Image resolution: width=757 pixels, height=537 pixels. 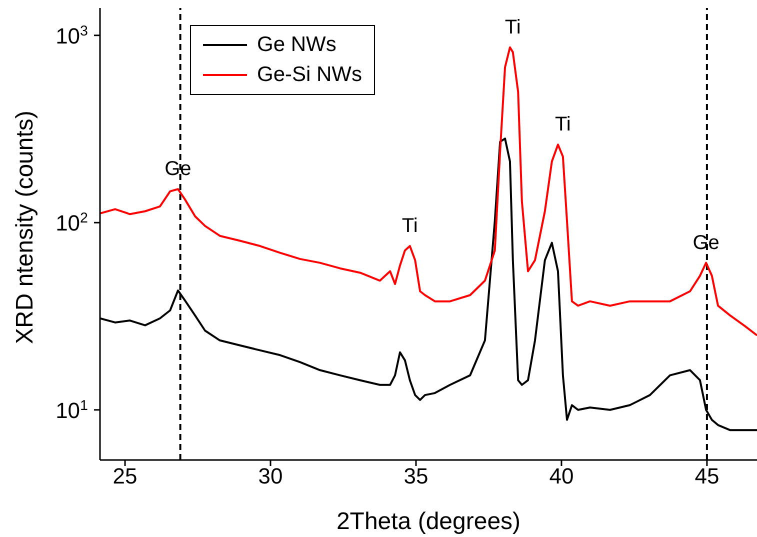 I want to click on x-tick-label: 25, so click(x=125, y=476).